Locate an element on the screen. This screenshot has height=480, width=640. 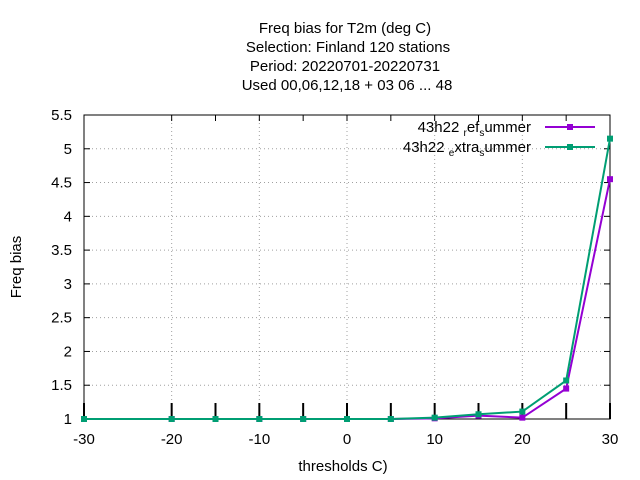
x-axis-label: thresholds C) is located at coordinates (342, 466).